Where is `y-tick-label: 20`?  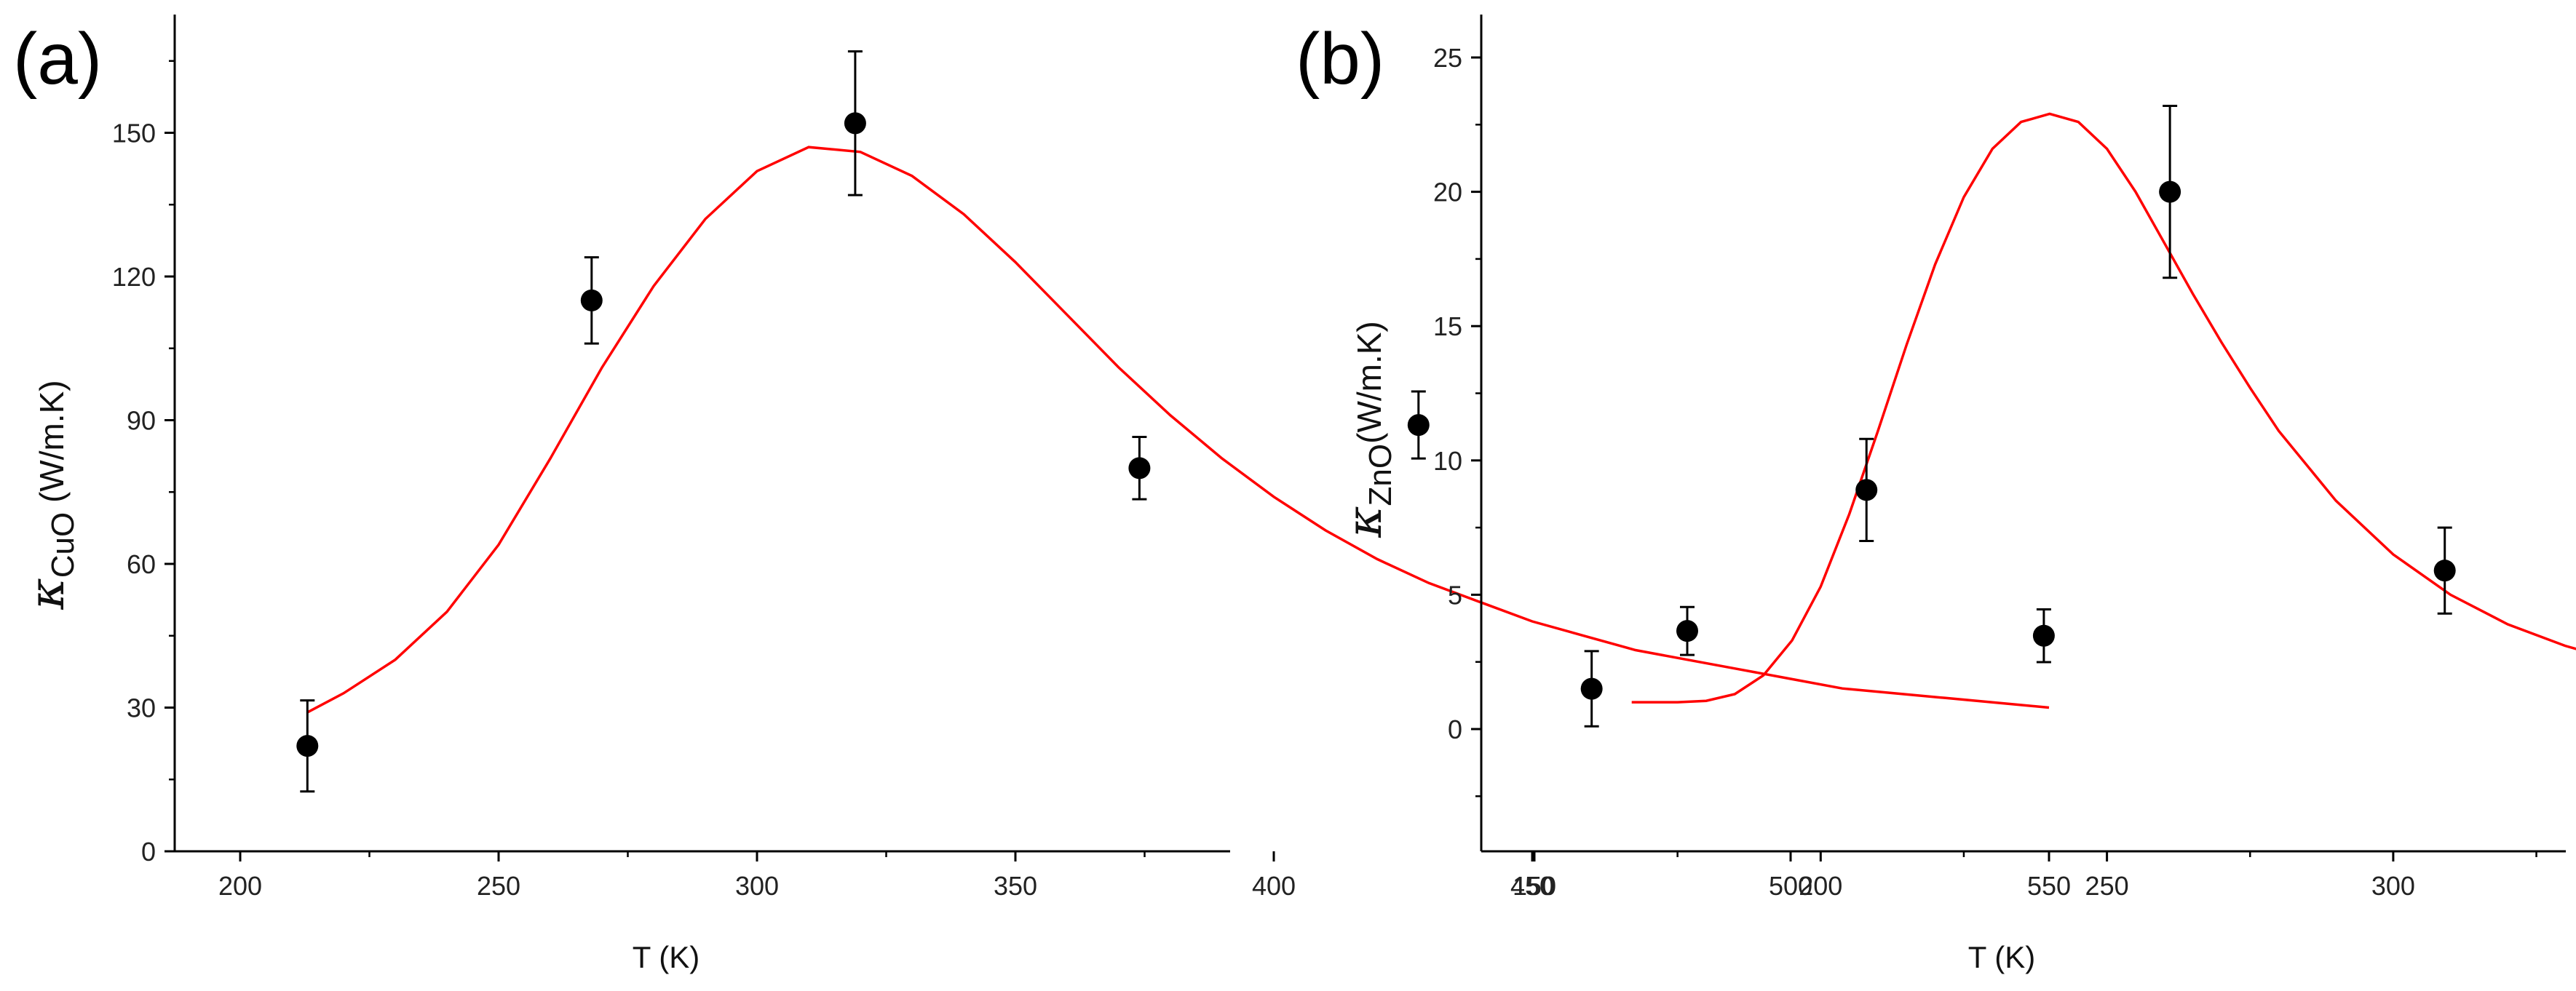
y-tick-label: 20 is located at coordinates (1447, 192).